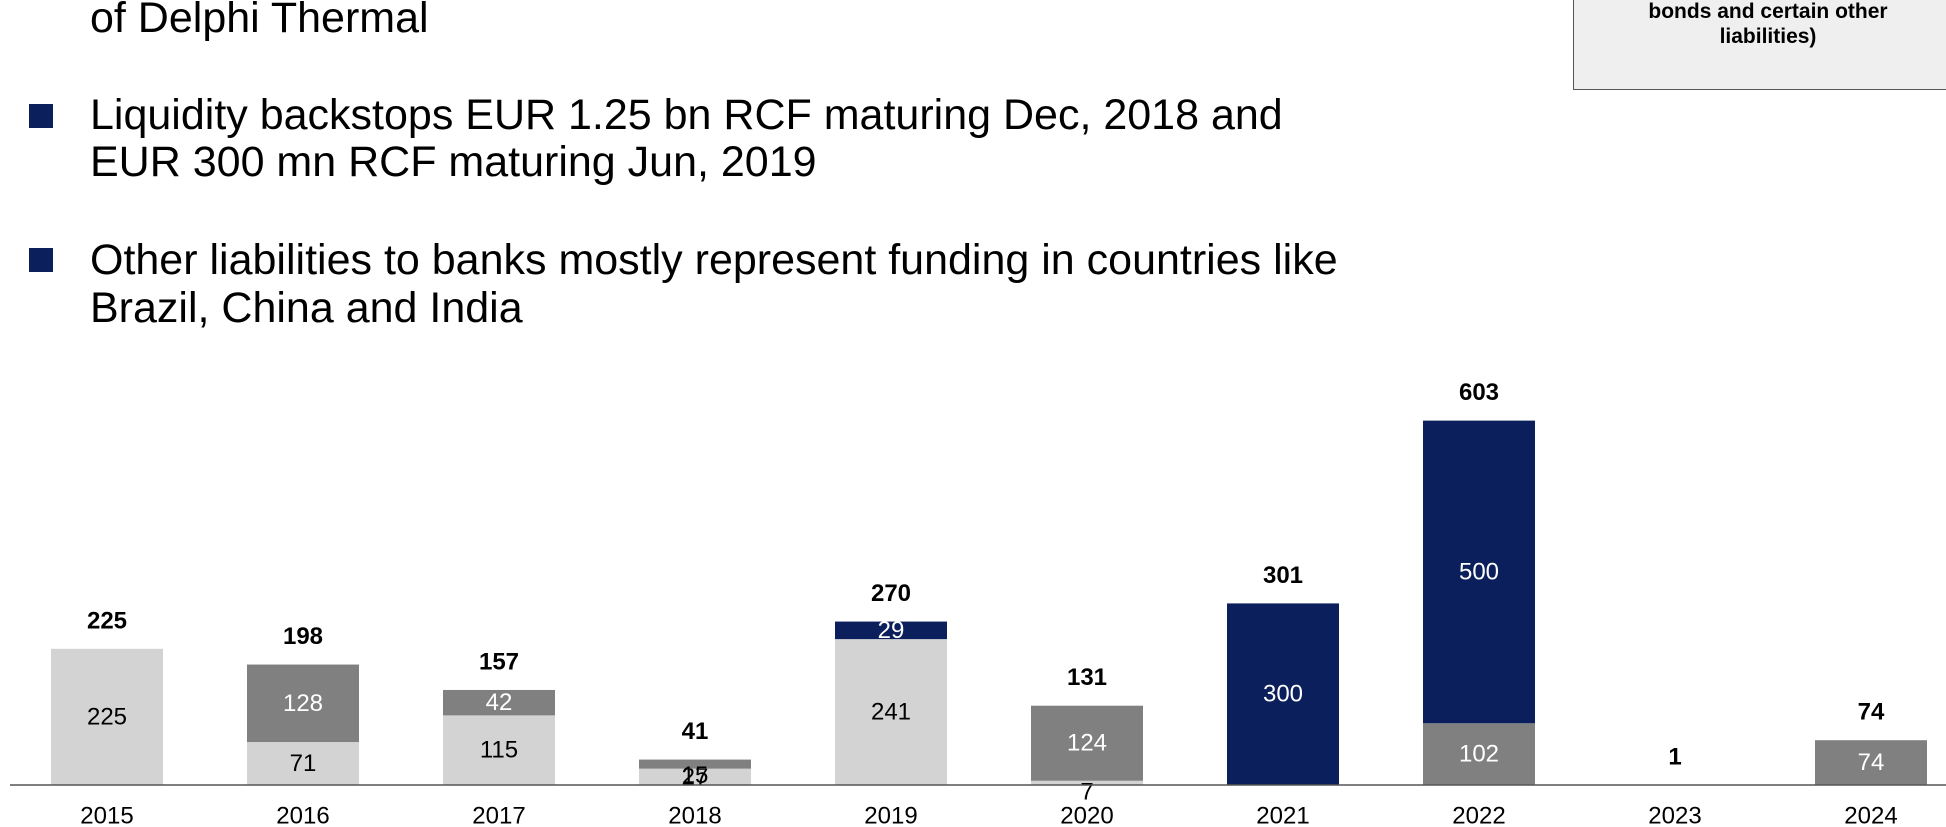 Image resolution: width=1946 pixels, height=827 pixels. Describe the element at coordinates (1478, 815) in the screenshot. I see `category-label: 2022` at that location.